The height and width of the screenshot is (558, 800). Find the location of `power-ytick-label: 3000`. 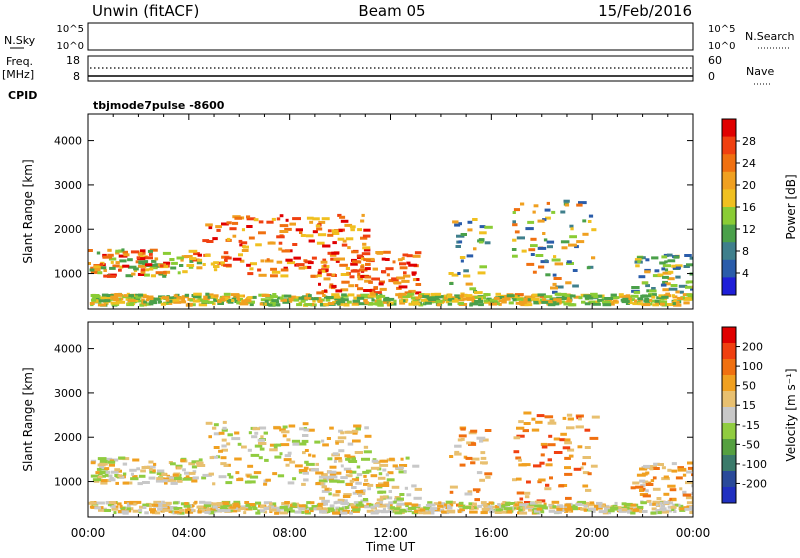

power-ytick-label: 3000 is located at coordinates (68, 185).